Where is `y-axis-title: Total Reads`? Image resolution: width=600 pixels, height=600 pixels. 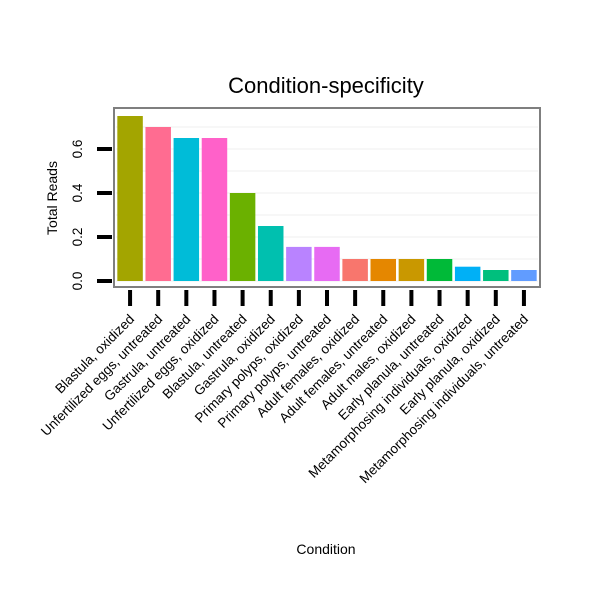 y-axis-title: Total Reads is located at coordinates (52, 198).